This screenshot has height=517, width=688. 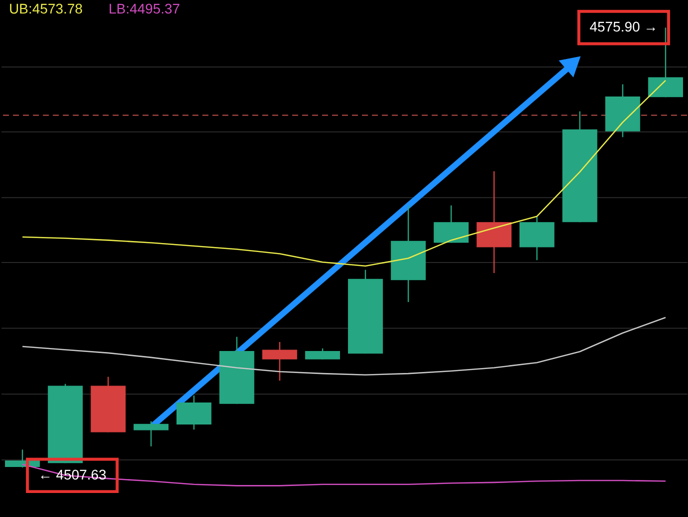 What do you see at coordinates (624, 26) in the screenshot?
I see `annotation: 4575.90 →` at bounding box center [624, 26].